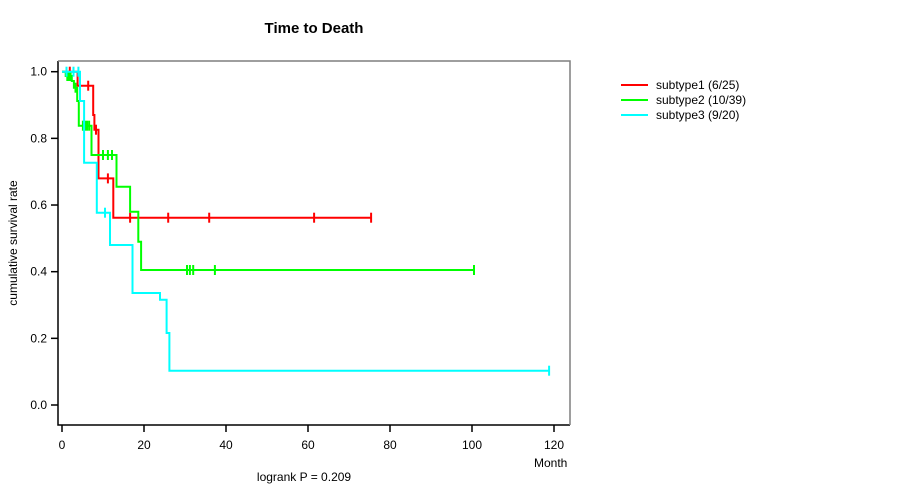  I want to click on chart-title: Time to Death, so click(314, 28).